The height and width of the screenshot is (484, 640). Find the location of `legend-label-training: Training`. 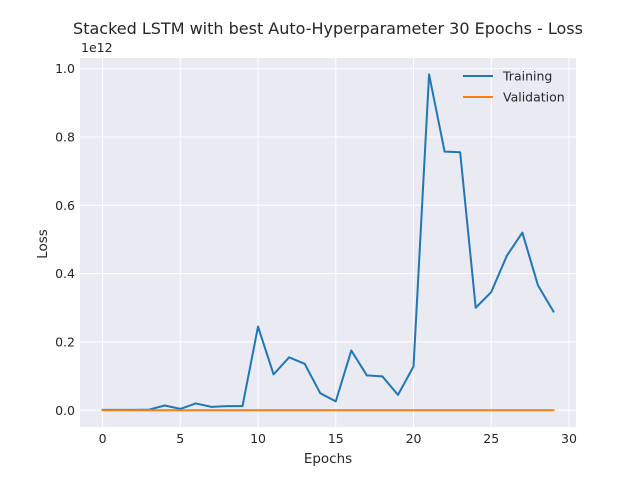

legend-label-training: Training is located at coordinates (527, 76).